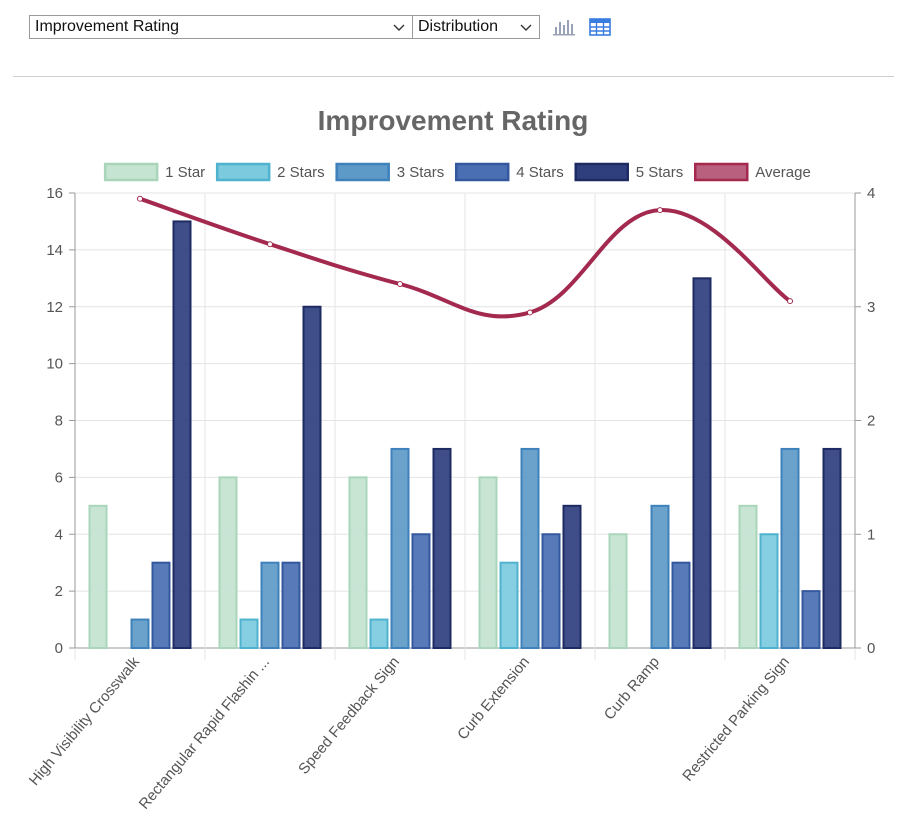 This screenshot has height=840, width=916. Describe the element at coordinates (871, 193) in the screenshot. I see `y2-tick-label: 4` at that location.